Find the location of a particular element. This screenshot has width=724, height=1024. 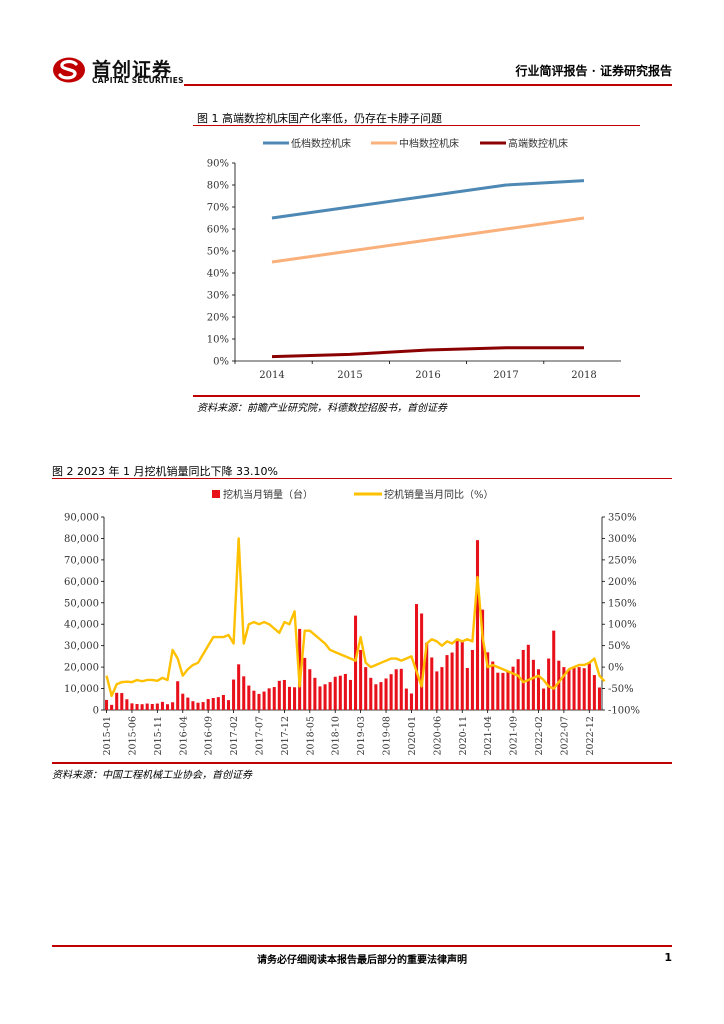

x-tick-label: 2016-04 is located at coordinates (183, 735).